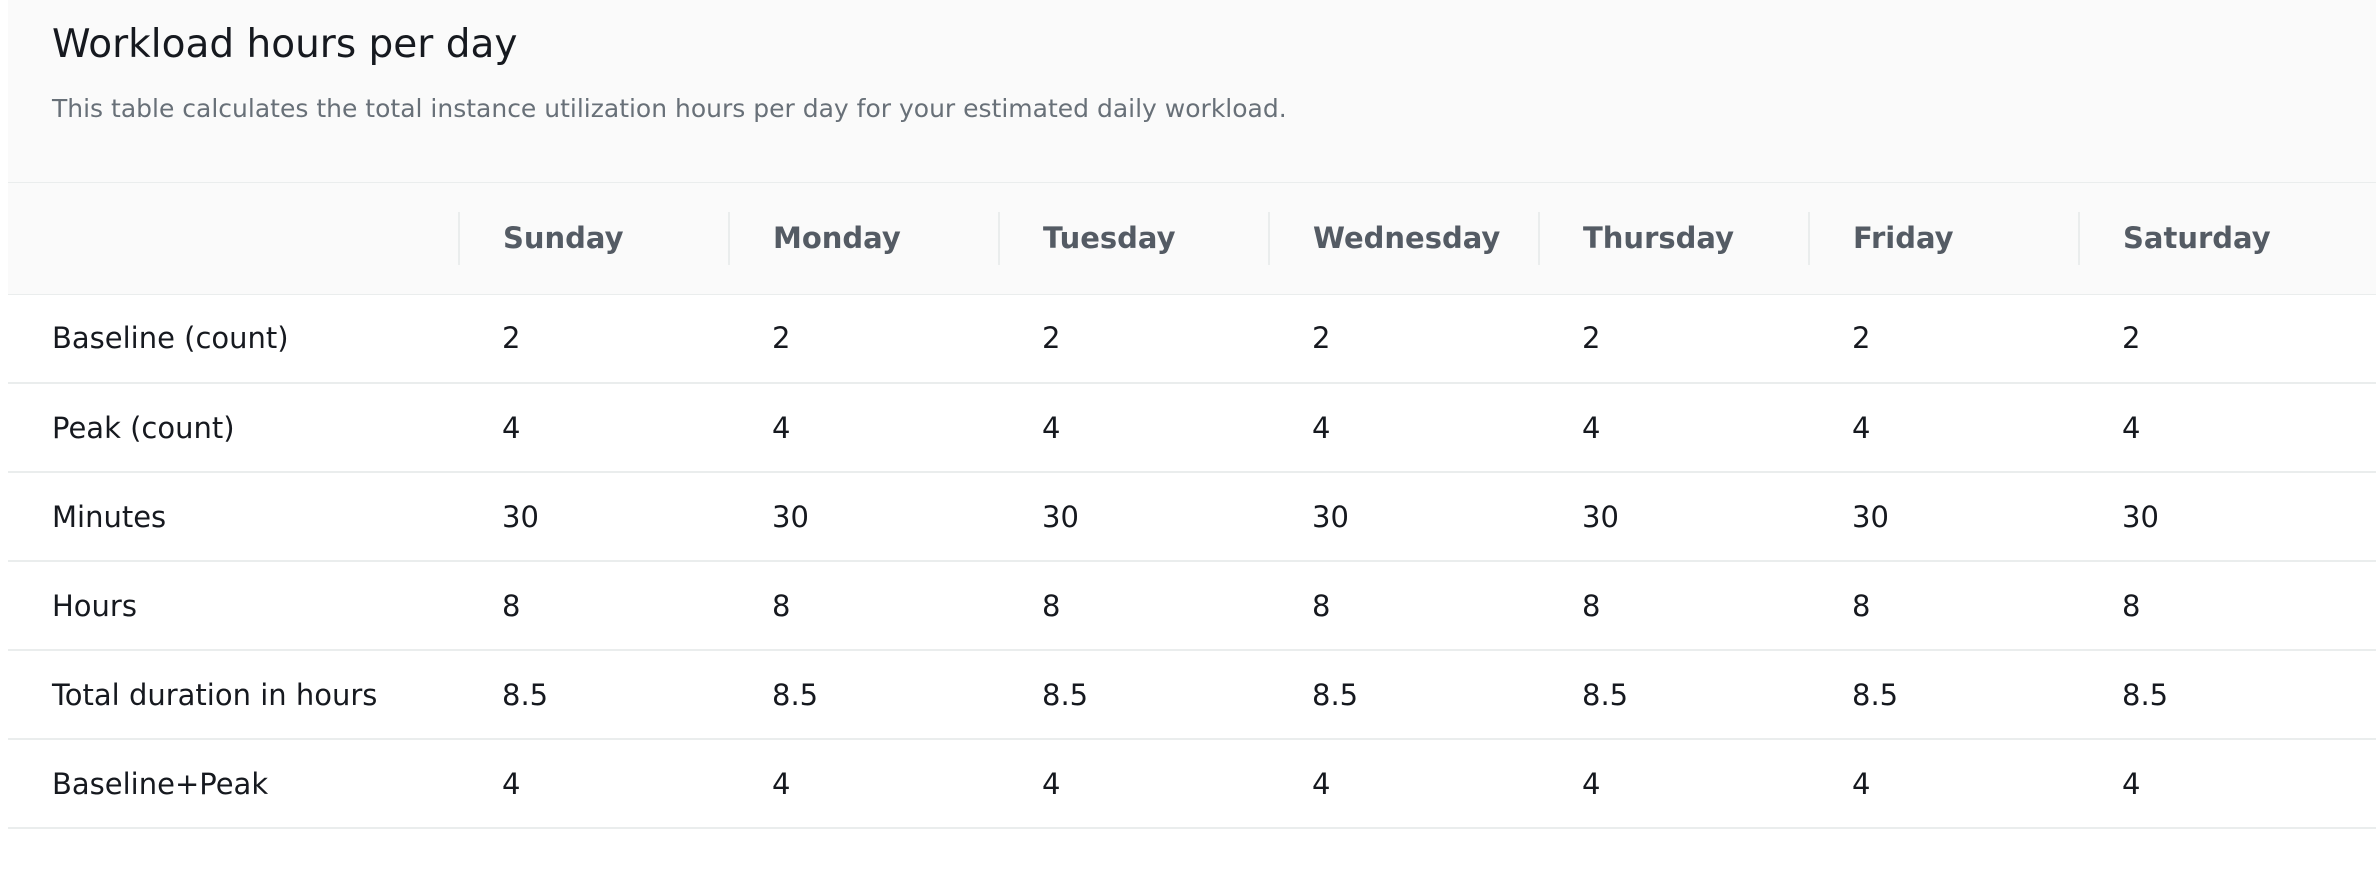 The image size is (2376, 879). Describe the element at coordinates (233, 428) in the screenshot. I see `row-label: Peak (count)` at that location.